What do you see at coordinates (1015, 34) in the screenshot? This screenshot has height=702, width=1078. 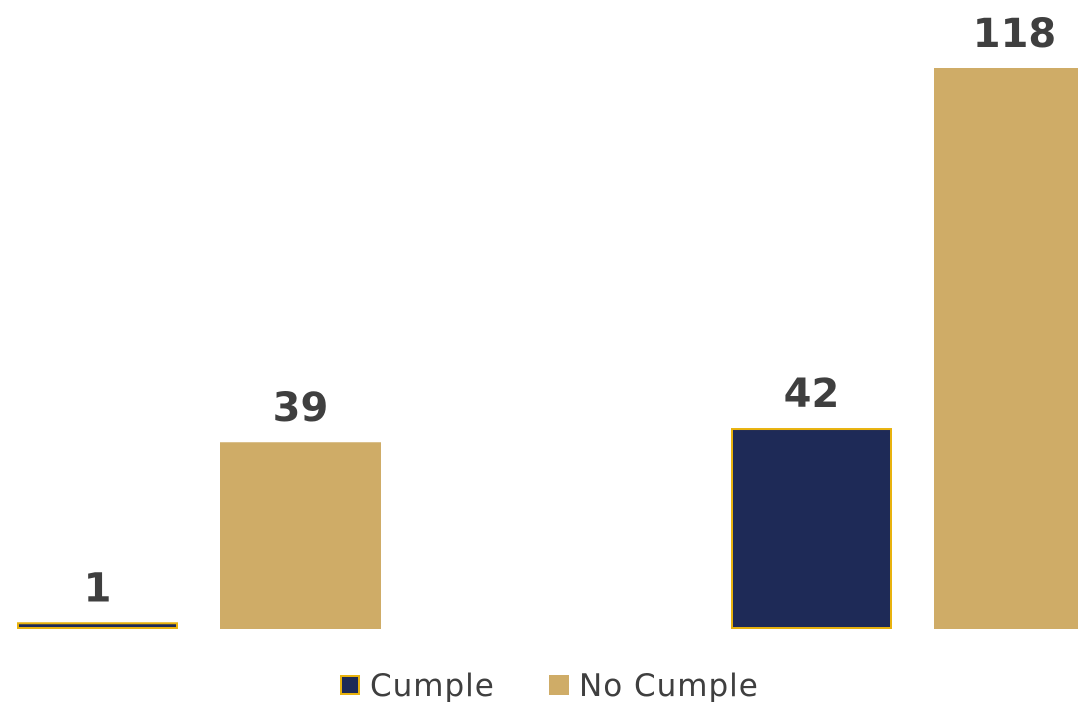 I see `data-label-no-cumple-2: 118` at bounding box center [1015, 34].